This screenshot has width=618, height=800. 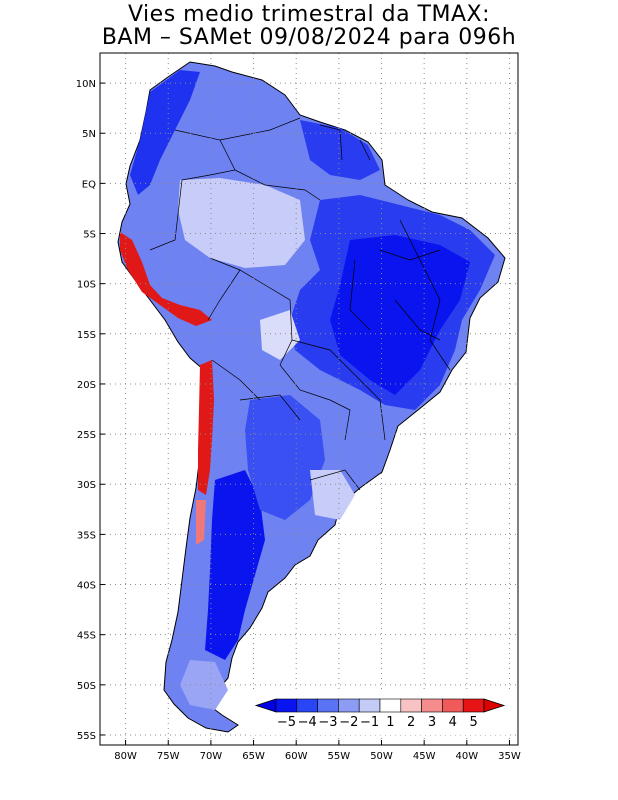 I want to click on lon-tick-label: 80W, so click(x=125, y=756).